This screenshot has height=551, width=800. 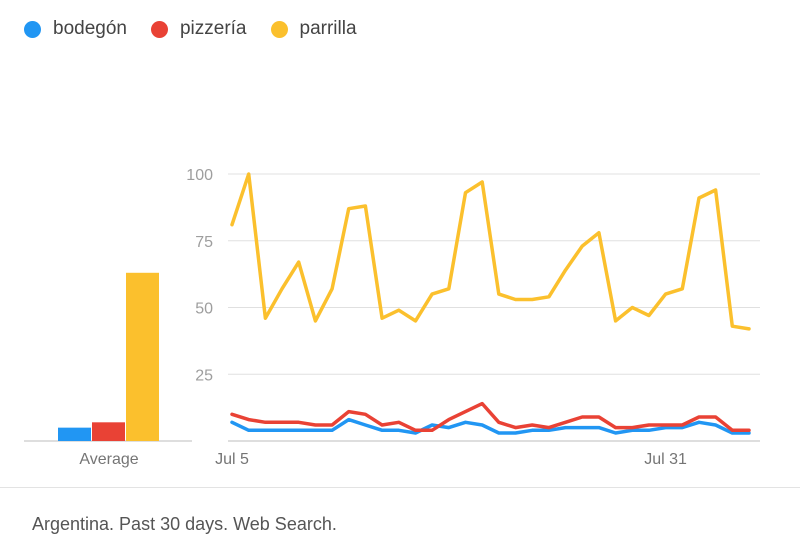 What do you see at coordinates (232, 459) in the screenshot?
I see `x-tick-label: Jul 5` at bounding box center [232, 459].